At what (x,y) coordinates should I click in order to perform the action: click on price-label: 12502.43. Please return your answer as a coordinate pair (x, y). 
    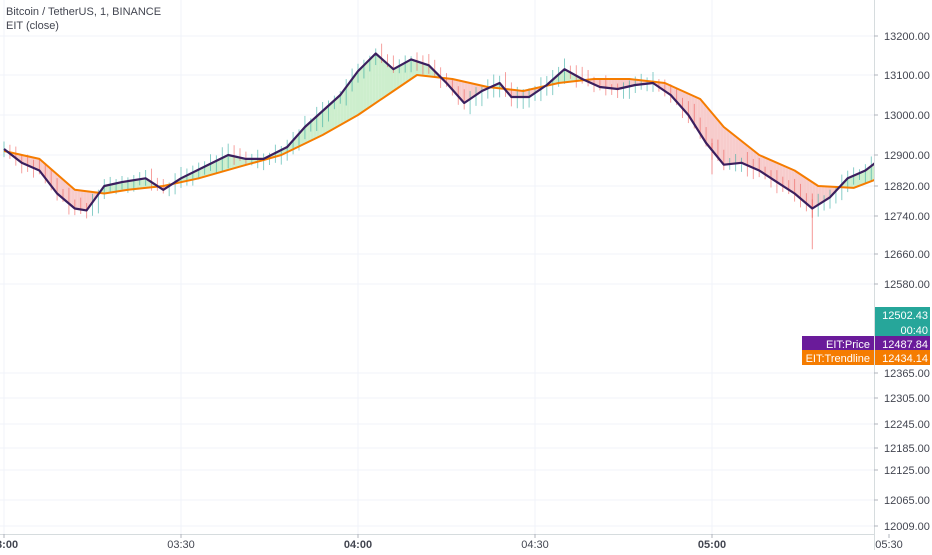
    Looking at the image, I should click on (905, 316).